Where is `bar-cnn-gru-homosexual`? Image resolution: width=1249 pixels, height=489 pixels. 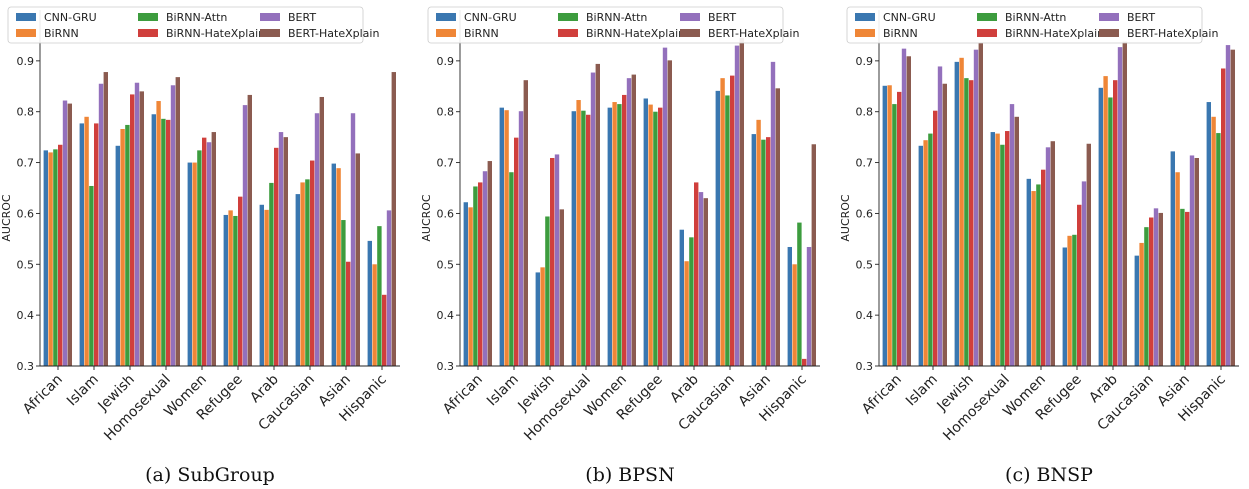 bar-cnn-gru-homosexual is located at coordinates (153, 240).